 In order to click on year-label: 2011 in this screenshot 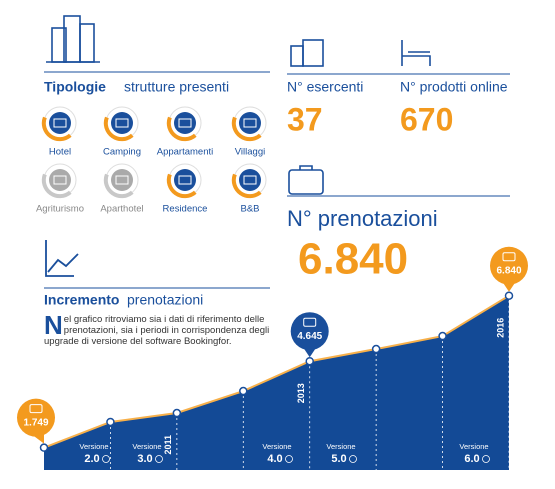, I will do `click(168, 445)`.